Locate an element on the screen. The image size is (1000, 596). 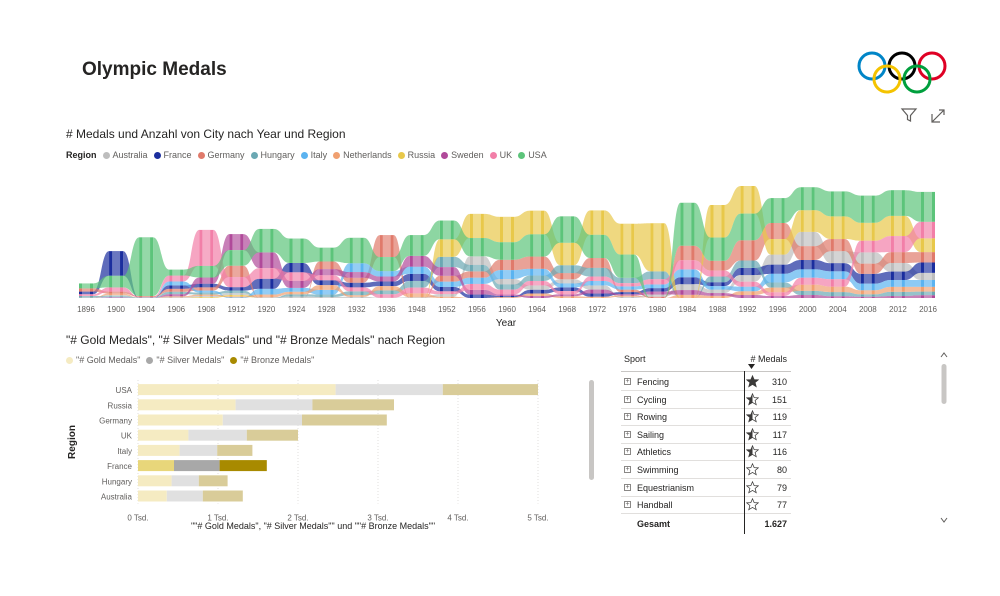
legend-item-germany: Germany is located at coordinates (221, 155).